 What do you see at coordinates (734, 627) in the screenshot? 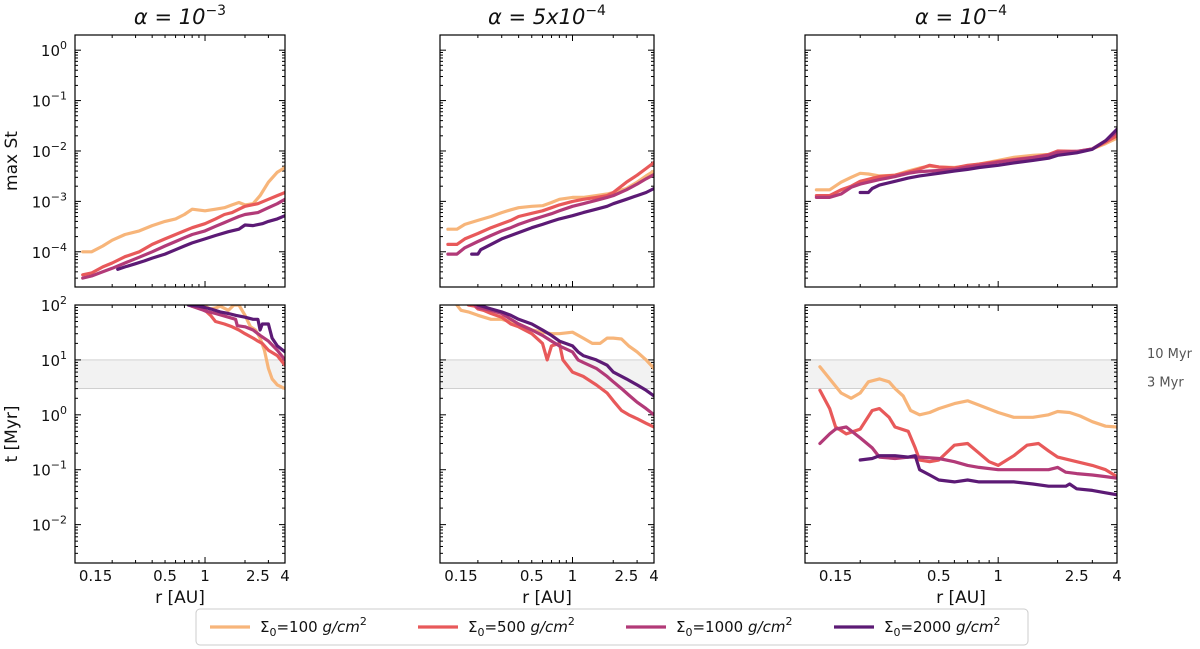
I see `legend-entry: Σ0=1000 g/cm2` at bounding box center [734, 627].